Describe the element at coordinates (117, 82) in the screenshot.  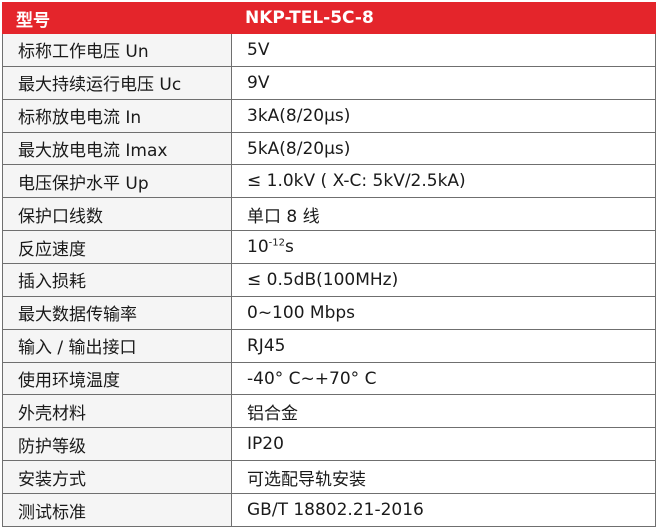
I see `spec-label: 最大持续运行电压 Uc` at that location.